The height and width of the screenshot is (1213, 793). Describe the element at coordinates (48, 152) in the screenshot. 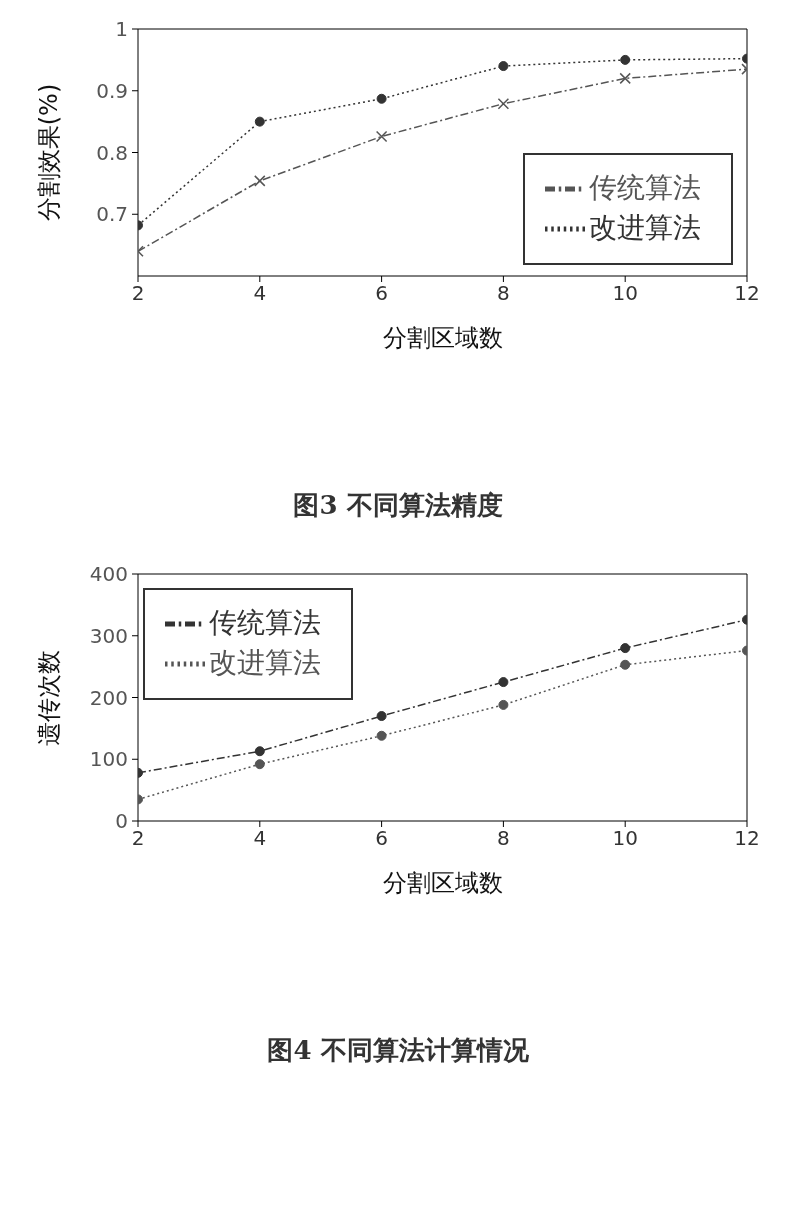

I see `y-axis-title: 分割效果(%)` at that location.